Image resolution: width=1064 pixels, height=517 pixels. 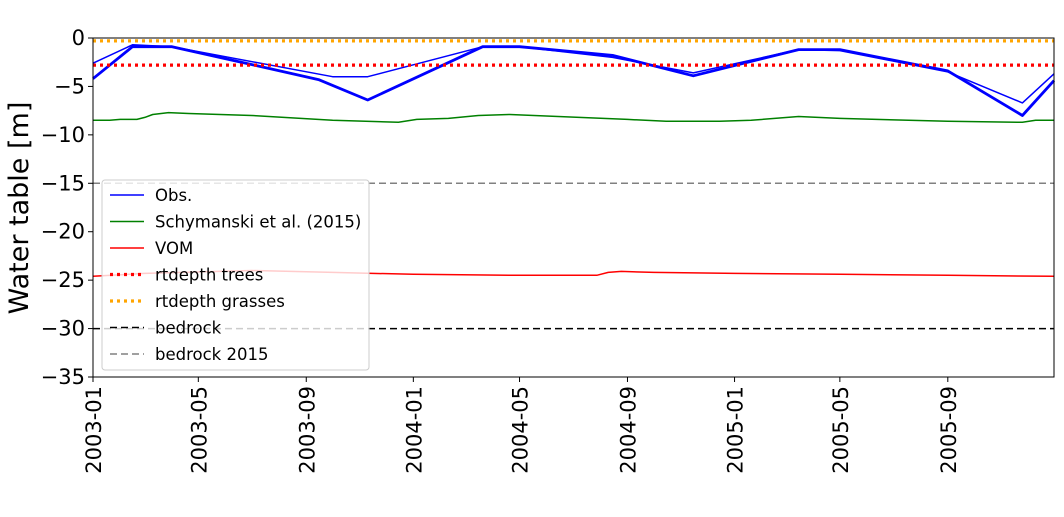 I want to click on y-tick-label-6: −25, so click(x=63, y=280).